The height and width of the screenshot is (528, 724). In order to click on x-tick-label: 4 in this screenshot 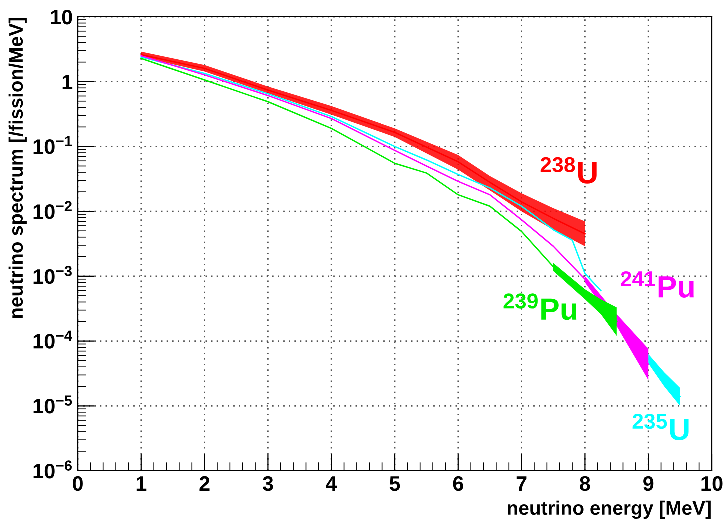, I will do `click(332, 483)`.